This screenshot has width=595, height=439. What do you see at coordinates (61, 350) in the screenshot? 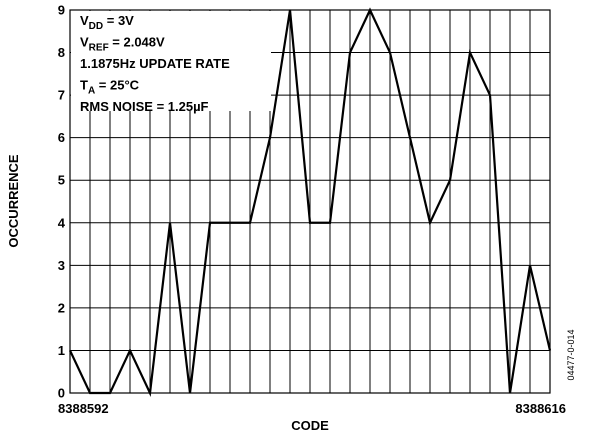
I see `y-tick-label: 1` at bounding box center [61, 350].